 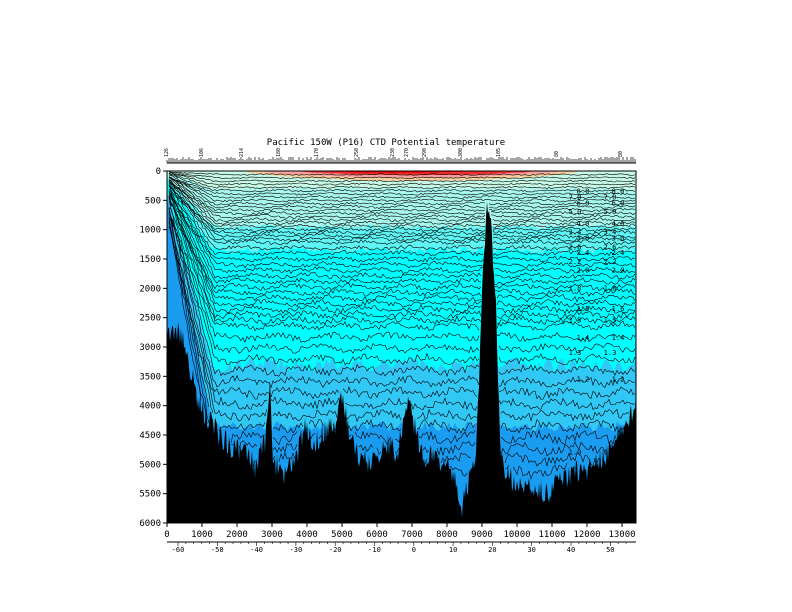 What do you see at coordinates (357, 152) in the screenshot?
I see `station-label: 250` at bounding box center [357, 152].